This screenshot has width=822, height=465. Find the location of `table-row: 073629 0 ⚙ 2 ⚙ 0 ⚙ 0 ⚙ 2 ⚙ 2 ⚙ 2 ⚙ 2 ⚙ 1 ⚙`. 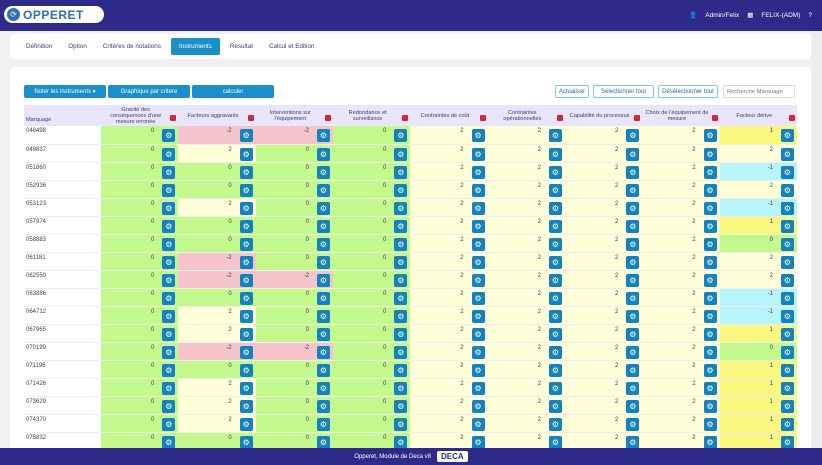

table-row: 073629 0 ⚙ 2 ⚙ 0 ⚙ 0 ⚙ 2 ⚙ 2 ⚙ 2 ⚙ 2 ⚙ 1 ⚙ is located at coordinates (410, 405).